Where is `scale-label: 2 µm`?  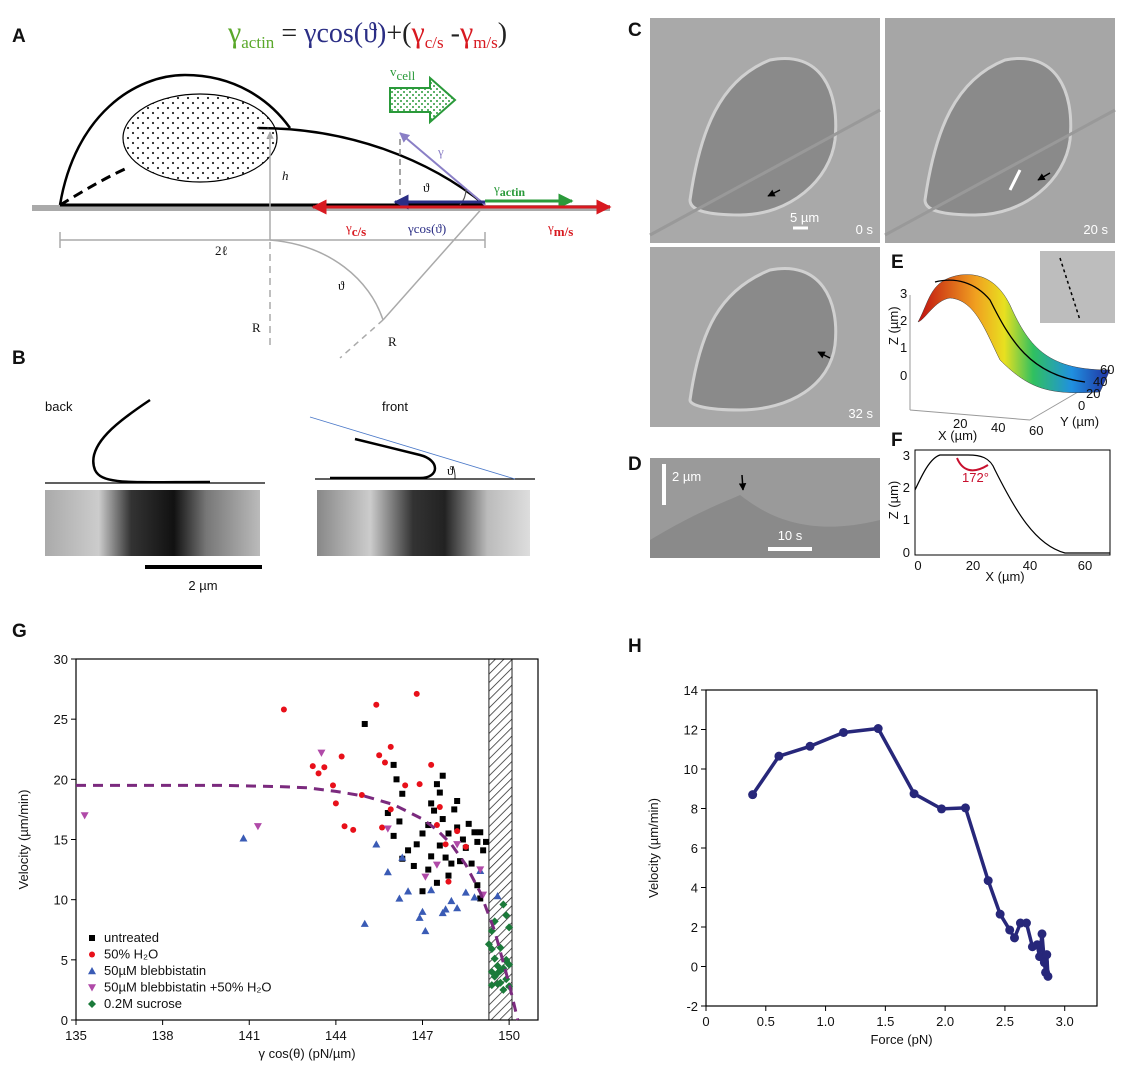
scale-label: 2 µm is located at coordinates (686, 476).